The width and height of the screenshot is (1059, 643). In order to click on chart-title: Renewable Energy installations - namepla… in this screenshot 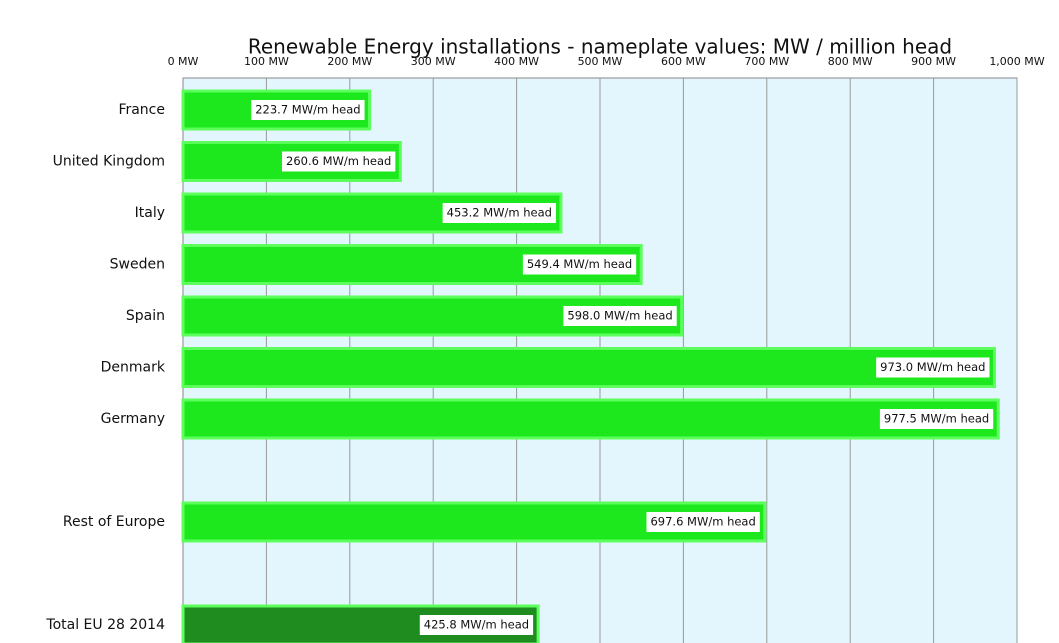, I will do `click(600, 47)`.